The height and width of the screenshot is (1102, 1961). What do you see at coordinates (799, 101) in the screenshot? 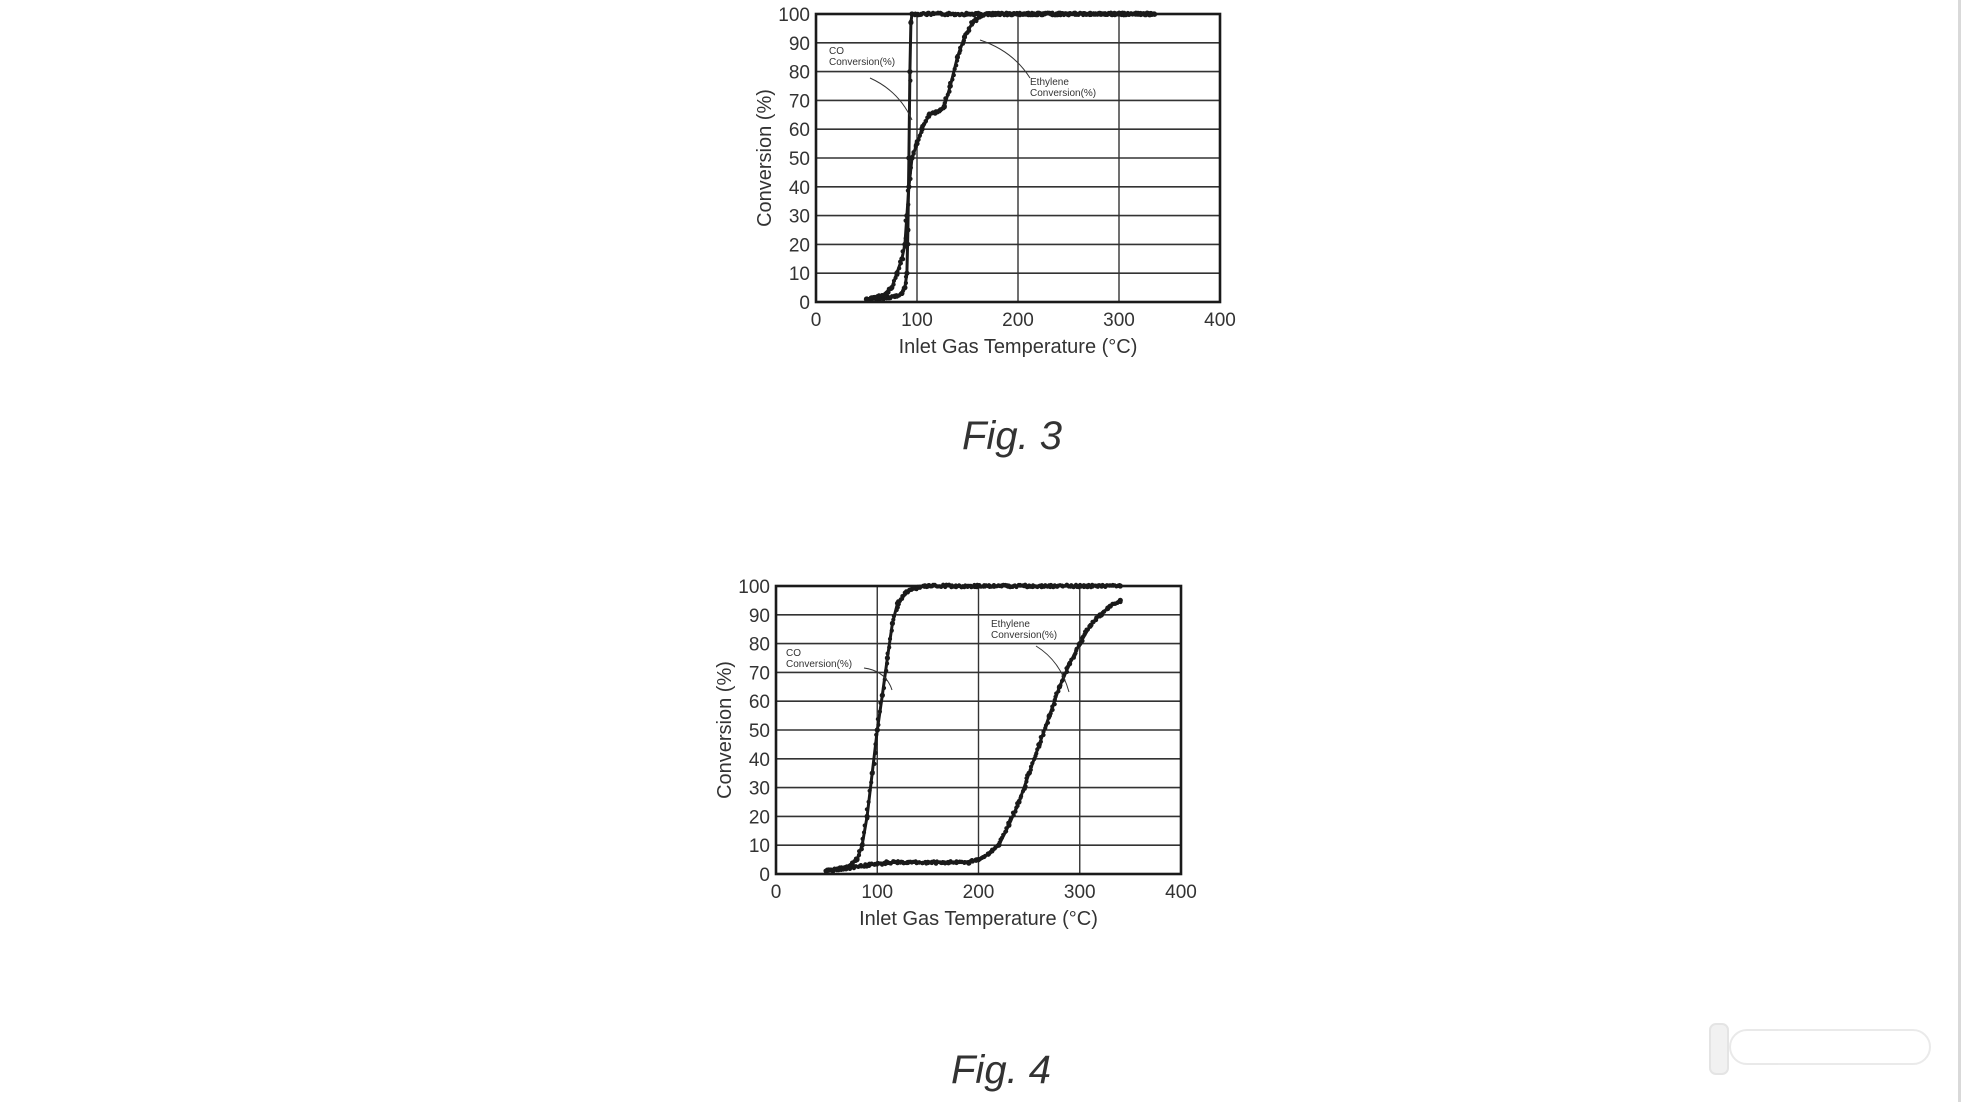
I see `y-tick-label: 70` at bounding box center [799, 101].